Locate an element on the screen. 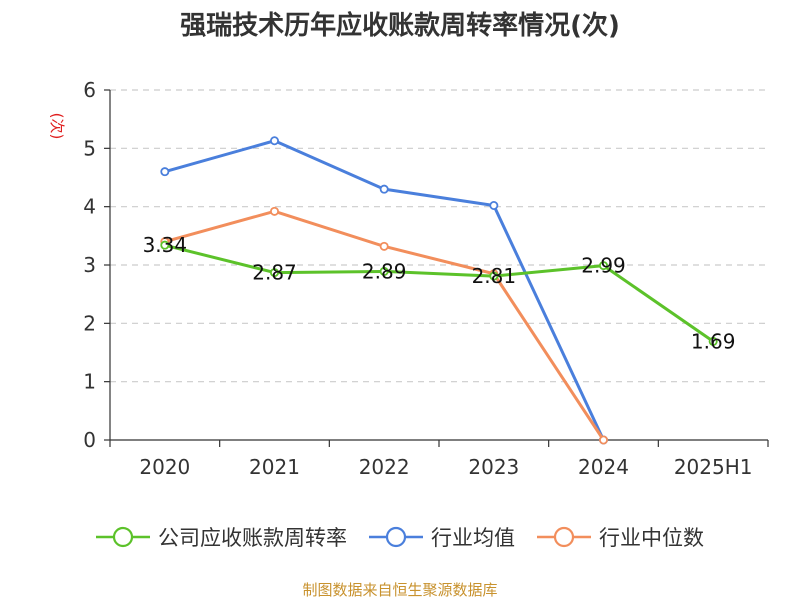  x-tick-label: 2023 is located at coordinates (493, 467).